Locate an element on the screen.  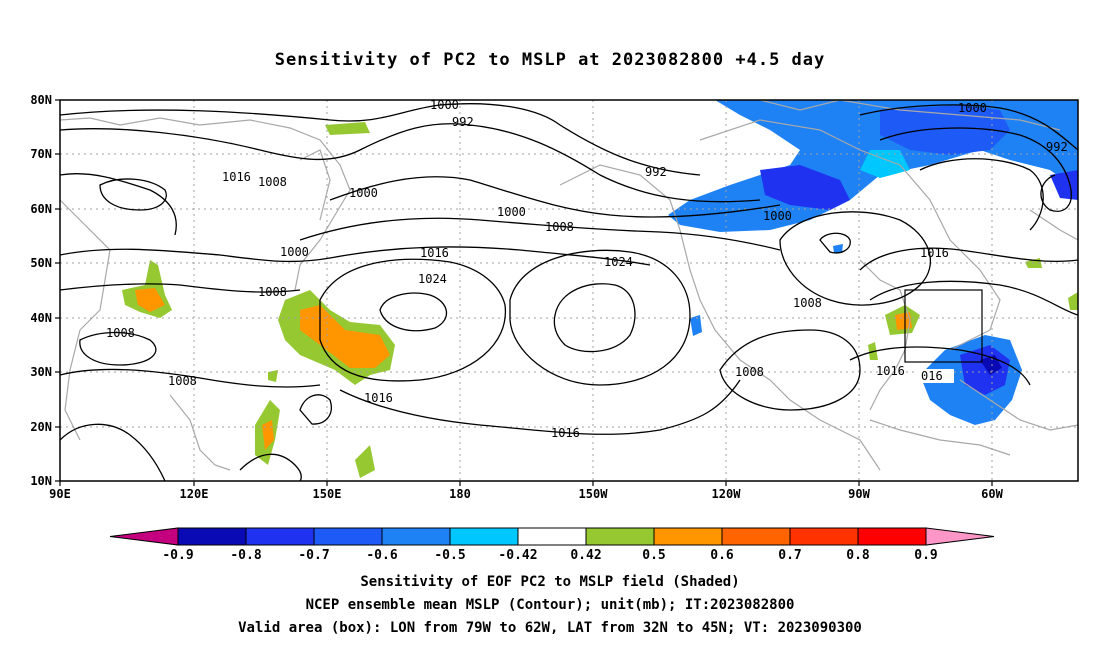
lat-label: 60N is located at coordinates (41, 209).